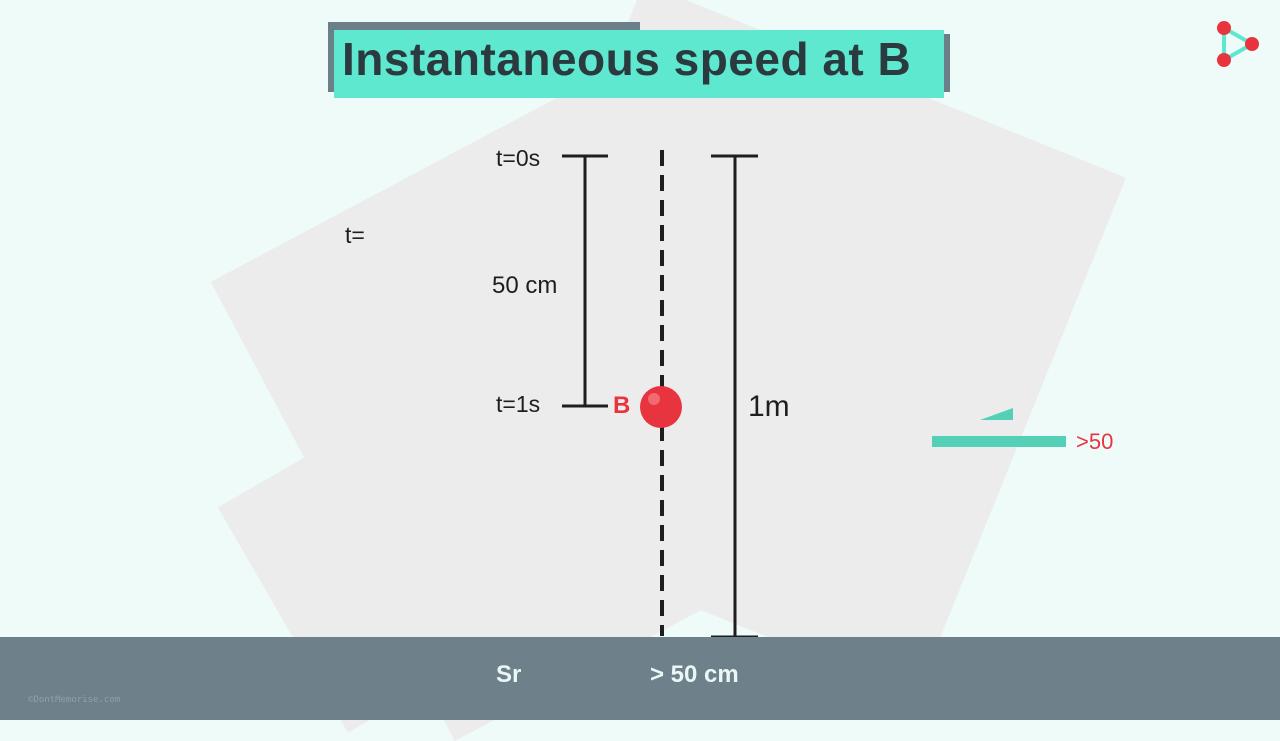 Image resolution: width=1280 pixels, height=741 pixels. What do you see at coordinates (74, 700) in the screenshot?
I see `credit-watermark: ©DontMemorise.com` at bounding box center [74, 700].